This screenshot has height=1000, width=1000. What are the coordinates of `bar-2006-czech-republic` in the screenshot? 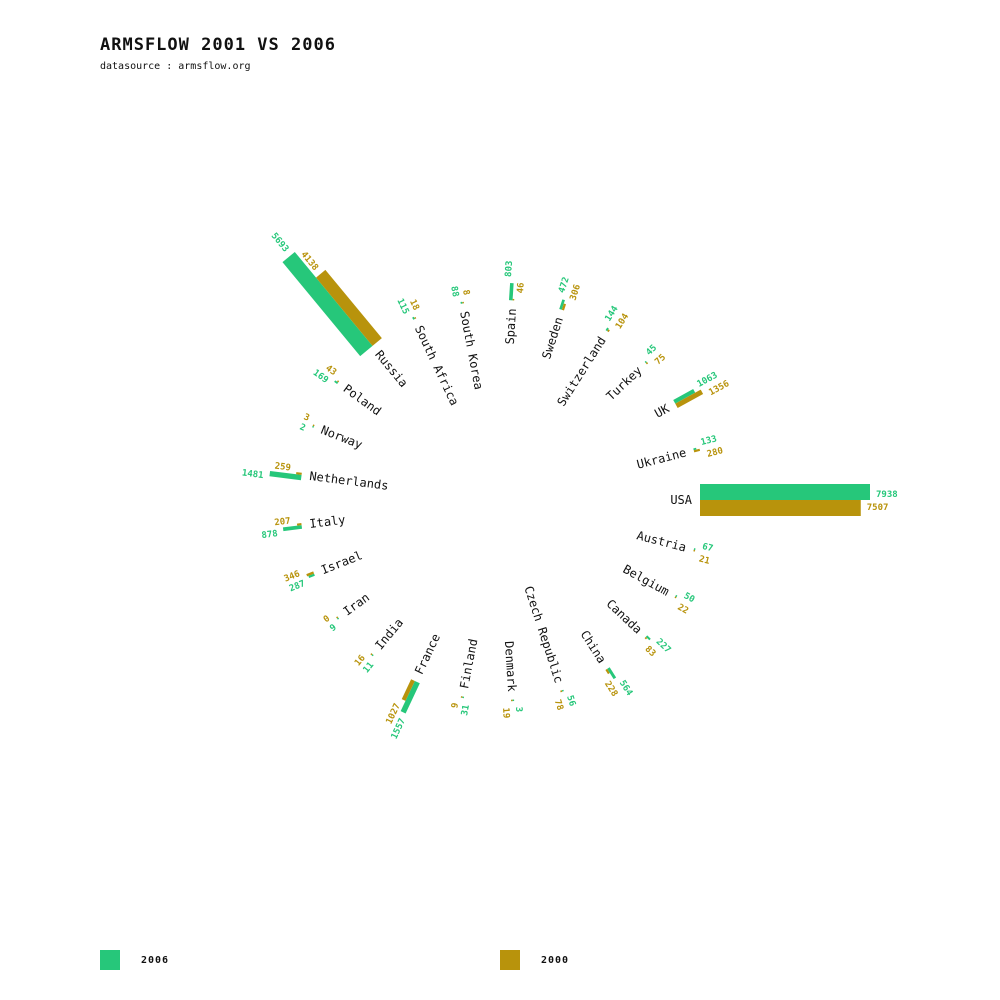 It's located at (562, 690).